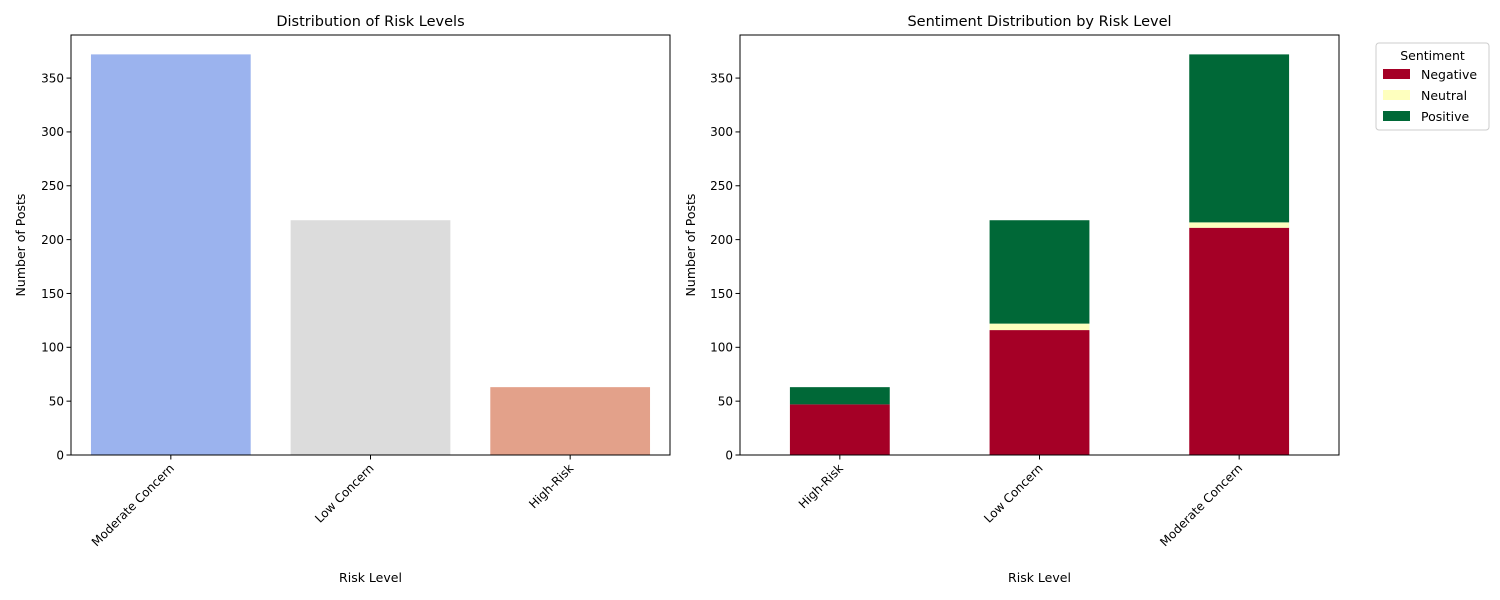 This screenshot has width=1500, height=600. I want to click on legend-entries: Negative Neutral Positive, so click(1430, 95).